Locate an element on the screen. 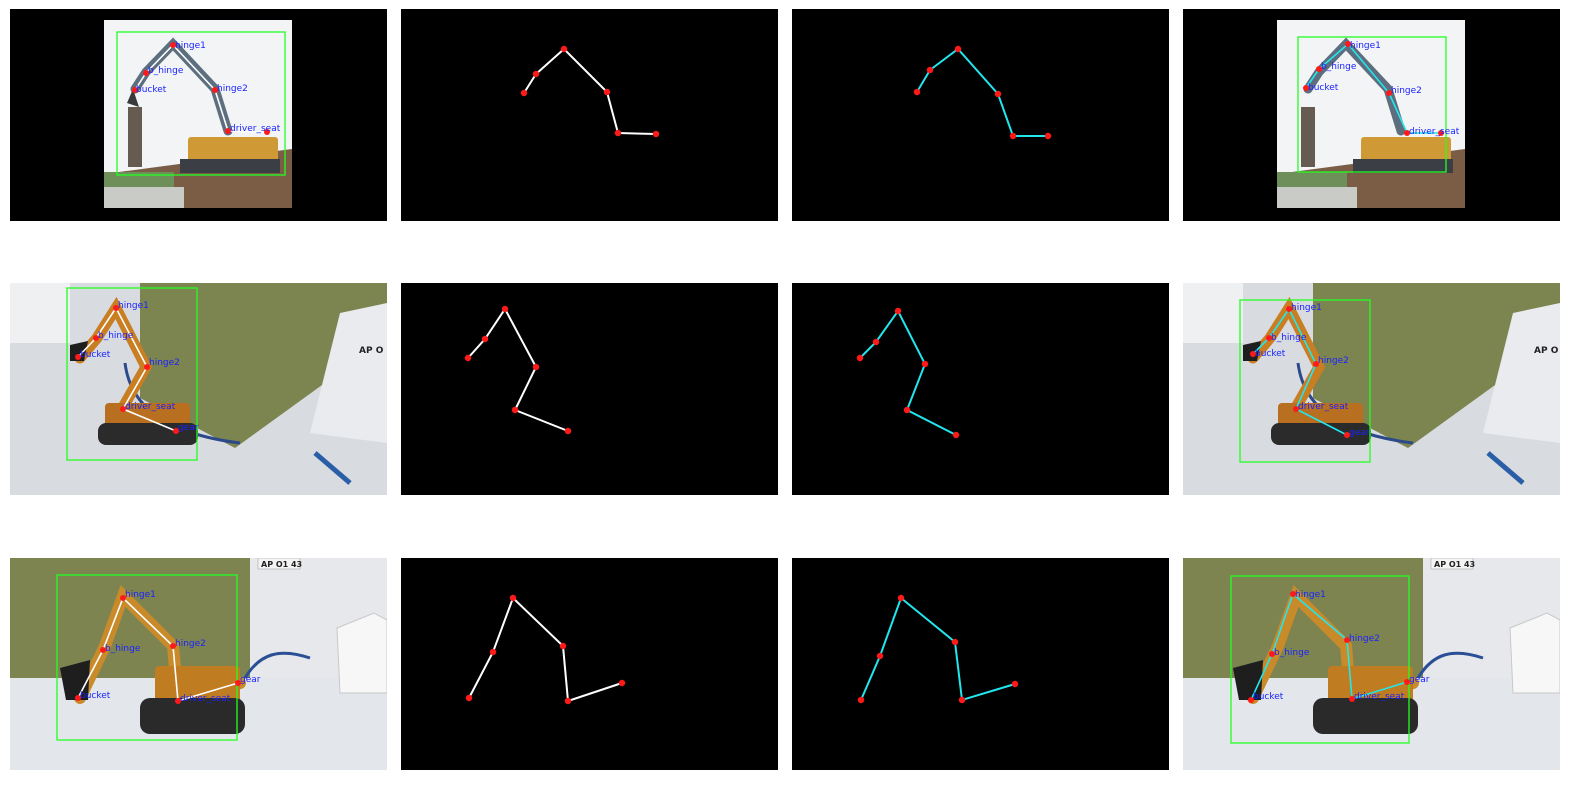 The width and height of the screenshot is (1589, 789). row1-gt-skeleton-panel is located at coordinates (589, 115).